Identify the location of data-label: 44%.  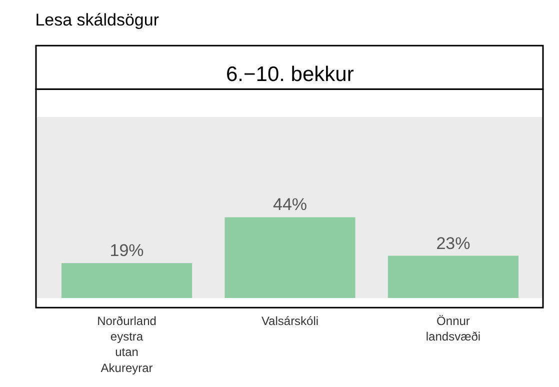
(290, 204).